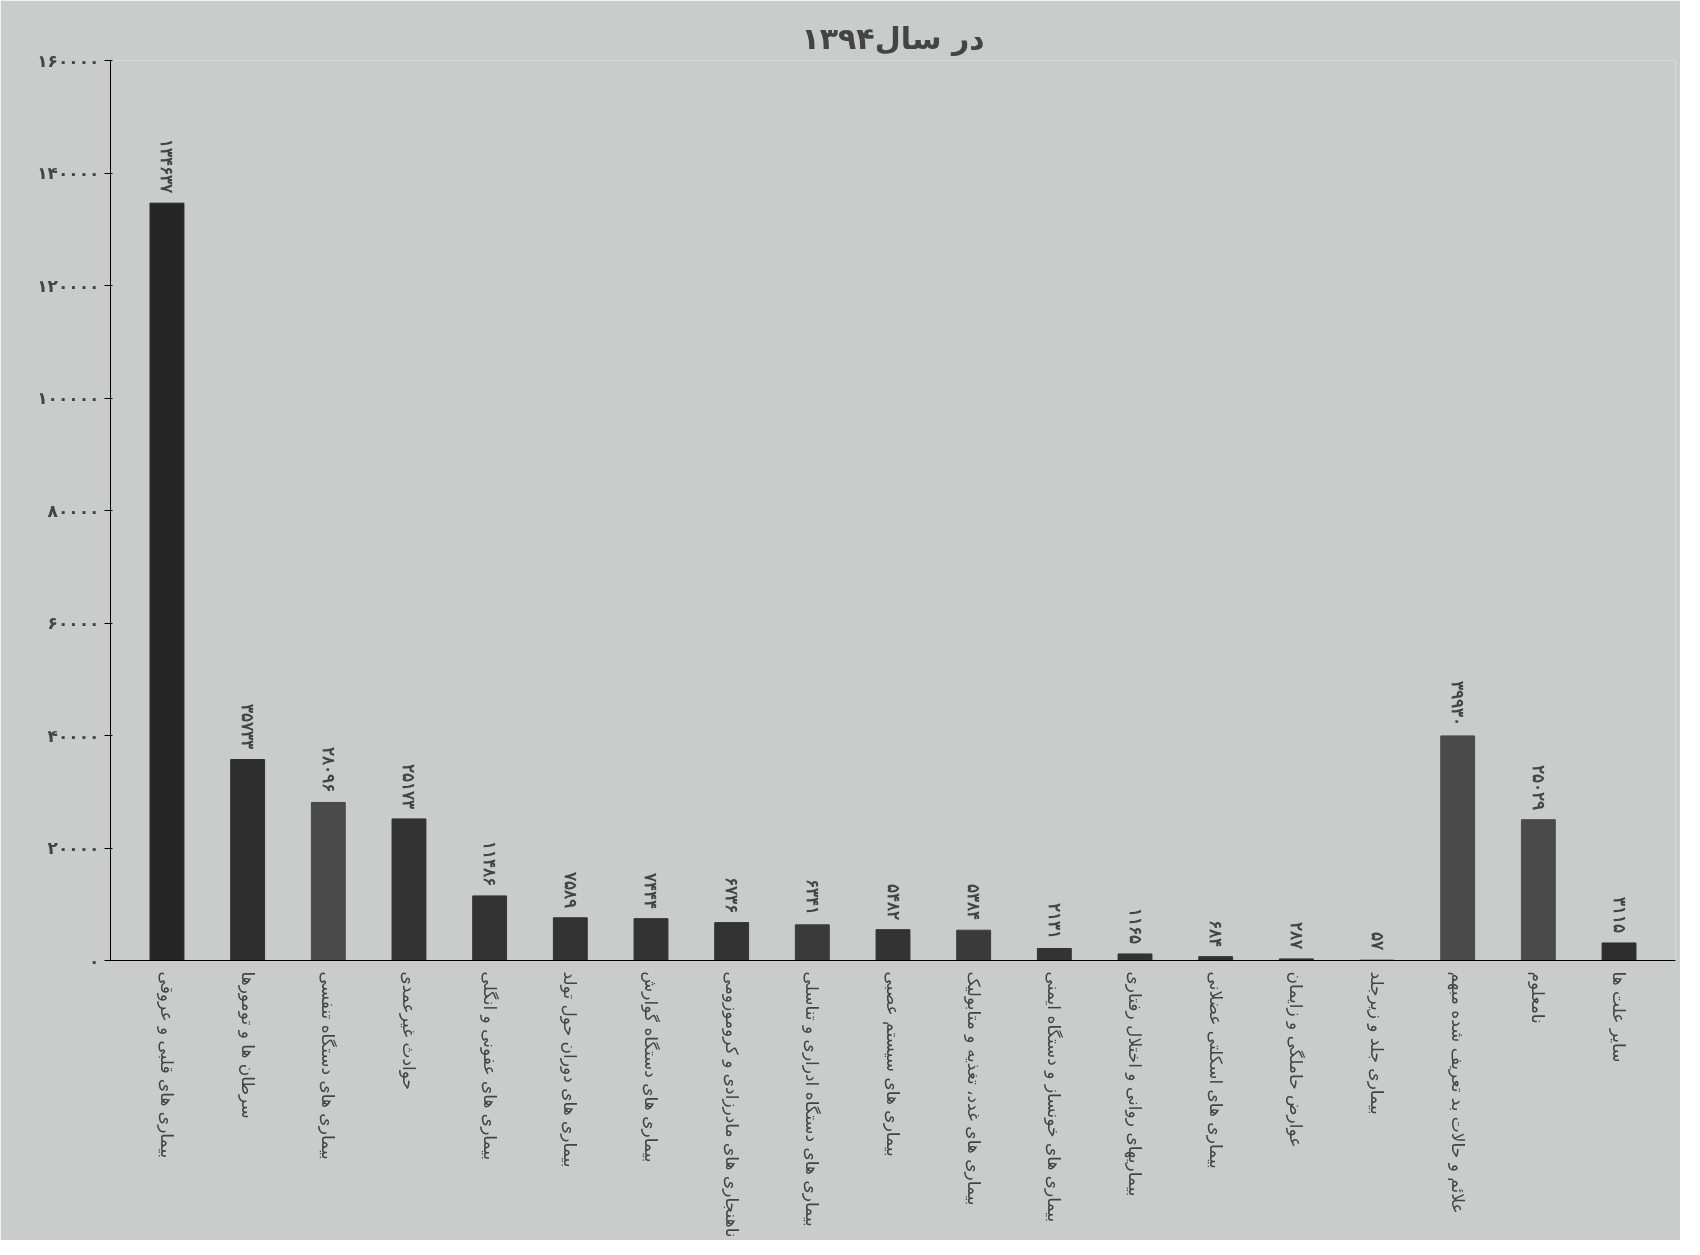 The height and width of the screenshot is (1255, 1700). What do you see at coordinates (974, 902) in the screenshot?
I see `data-label: ۵۳۸۴` at bounding box center [974, 902].